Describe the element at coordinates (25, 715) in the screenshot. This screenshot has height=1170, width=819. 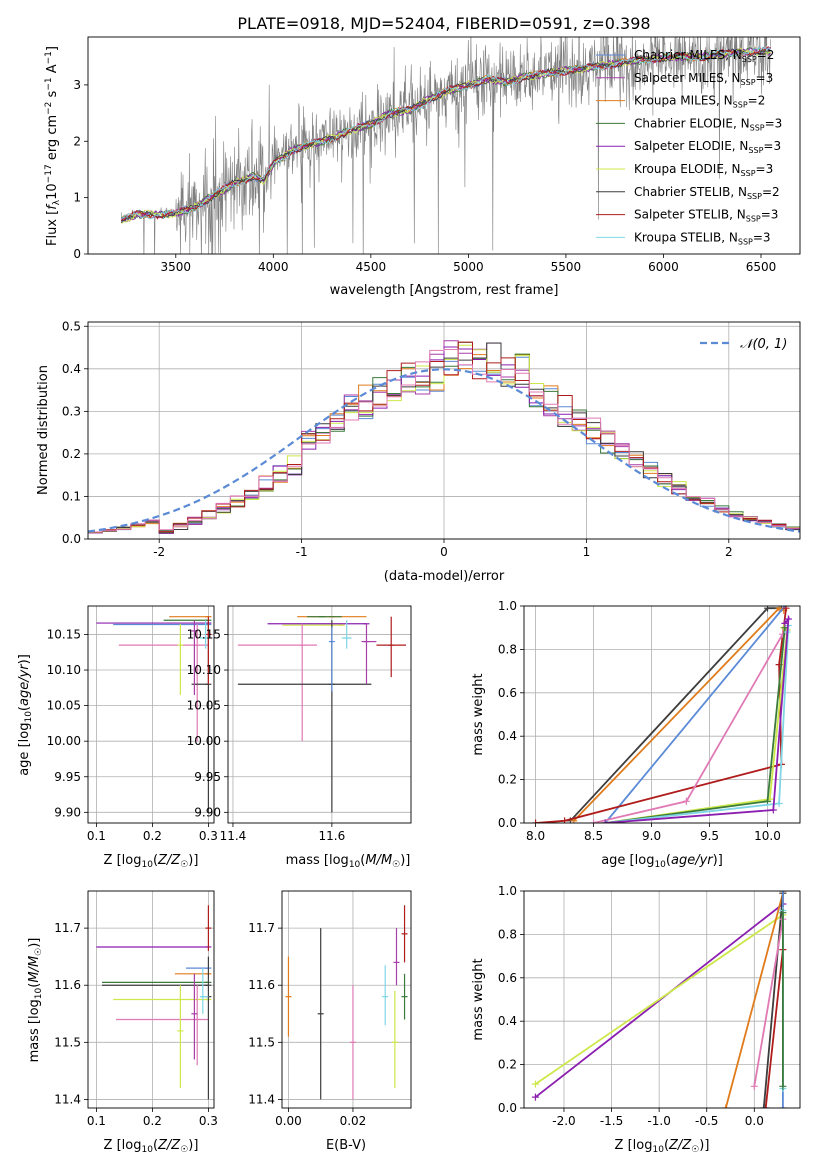
I see `y-axis-label: age [log10(age/yr)]` at that location.